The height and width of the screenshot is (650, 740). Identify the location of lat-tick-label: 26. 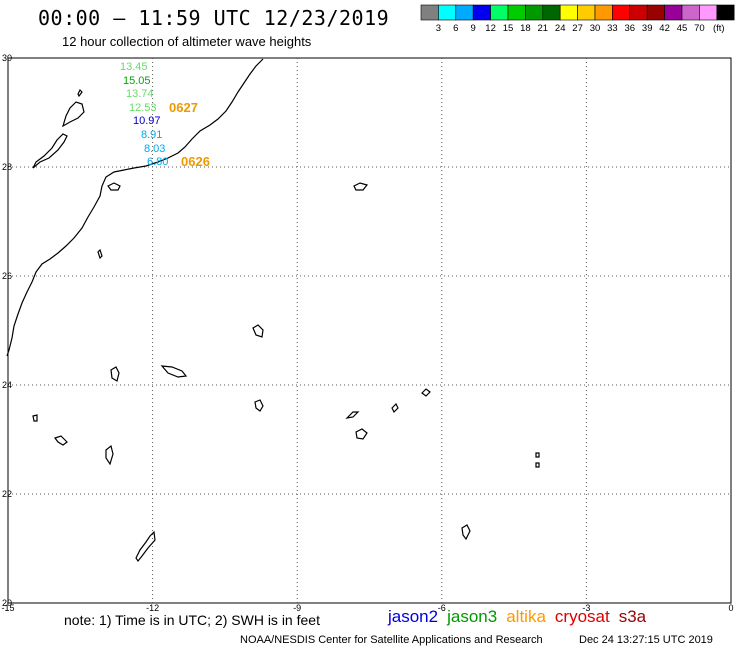
(7, 276).